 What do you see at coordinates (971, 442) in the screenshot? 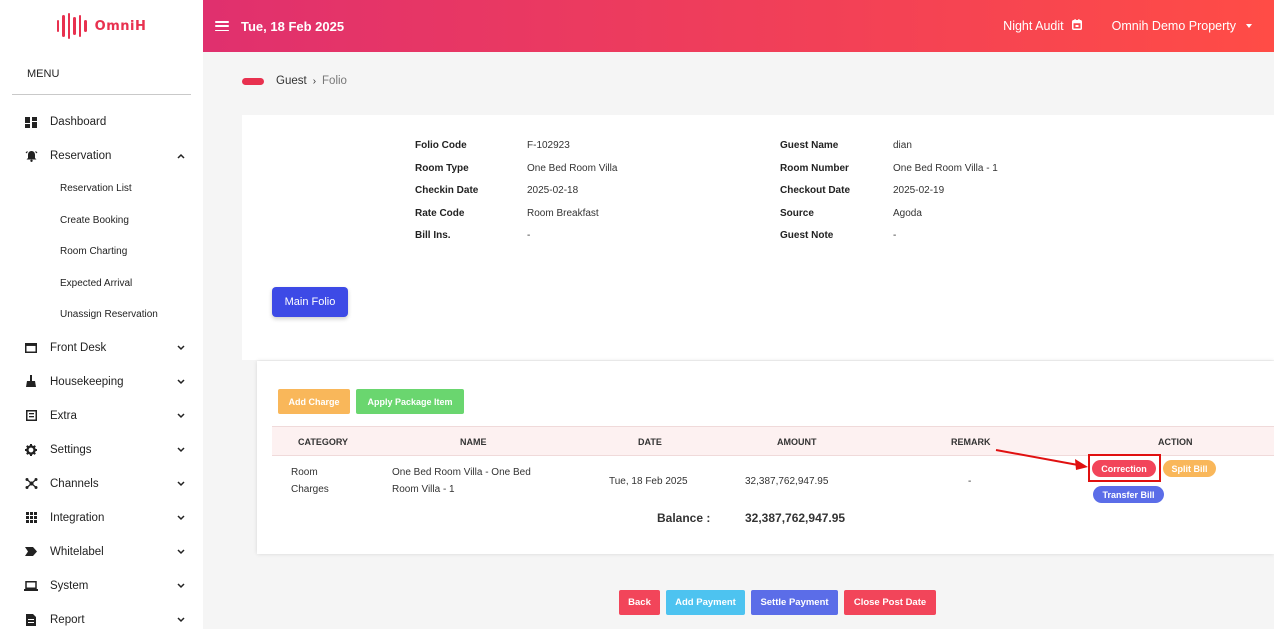
I see `col-remark: REMARK` at bounding box center [971, 442].